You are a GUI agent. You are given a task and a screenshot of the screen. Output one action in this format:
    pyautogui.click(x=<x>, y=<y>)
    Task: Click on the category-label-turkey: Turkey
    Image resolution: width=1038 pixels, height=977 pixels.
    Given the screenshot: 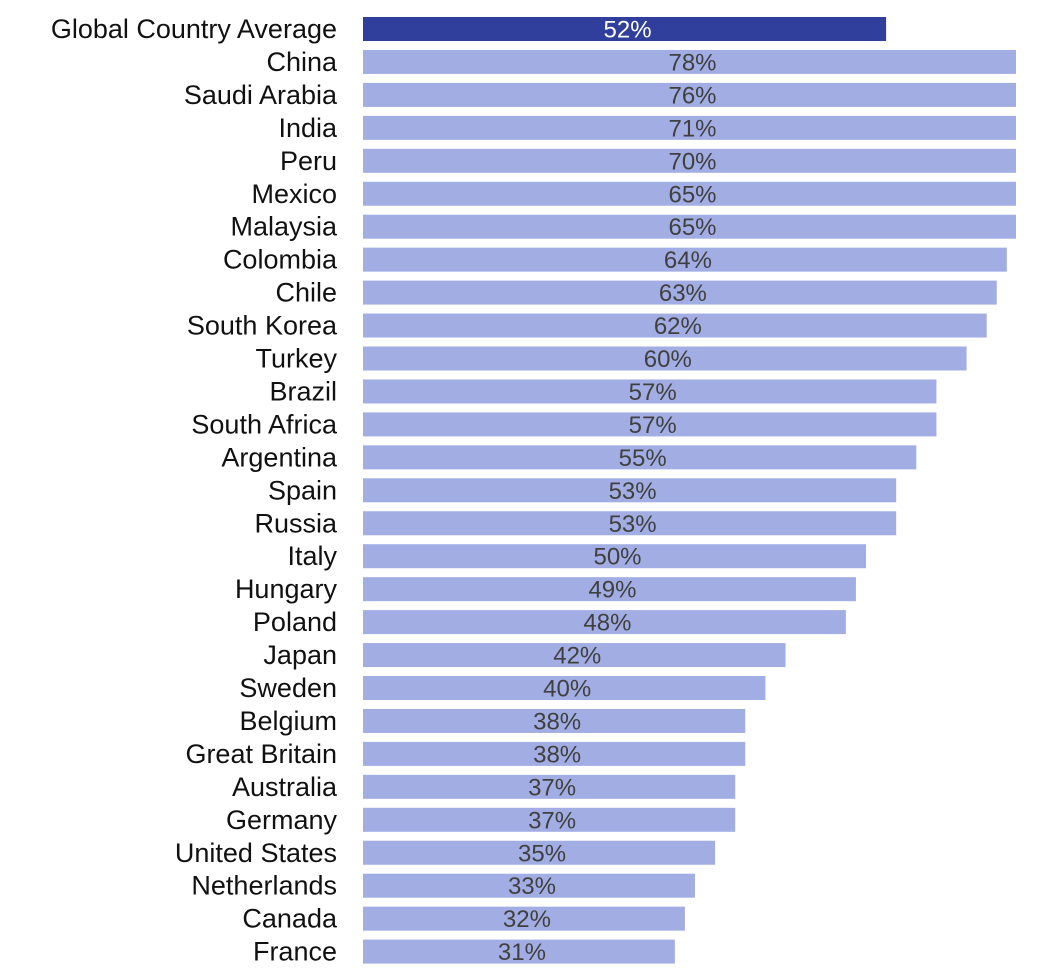 What is the action you would take?
    pyautogui.click(x=296, y=359)
    